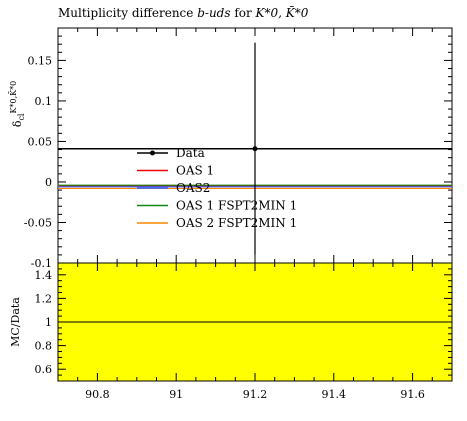 The width and height of the screenshot is (467, 421). I want to click on ratio-y-tick-label: 1.2, so click(44, 298).